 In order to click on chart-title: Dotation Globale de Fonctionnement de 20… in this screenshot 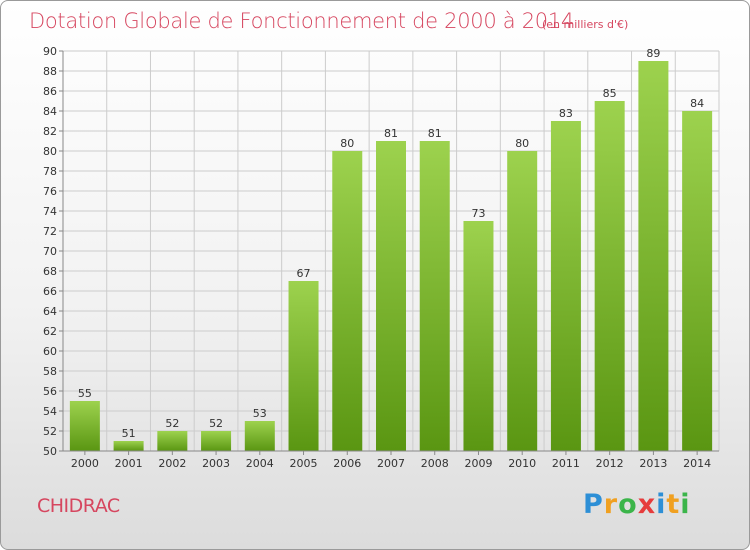, I will do `click(301, 21)`.